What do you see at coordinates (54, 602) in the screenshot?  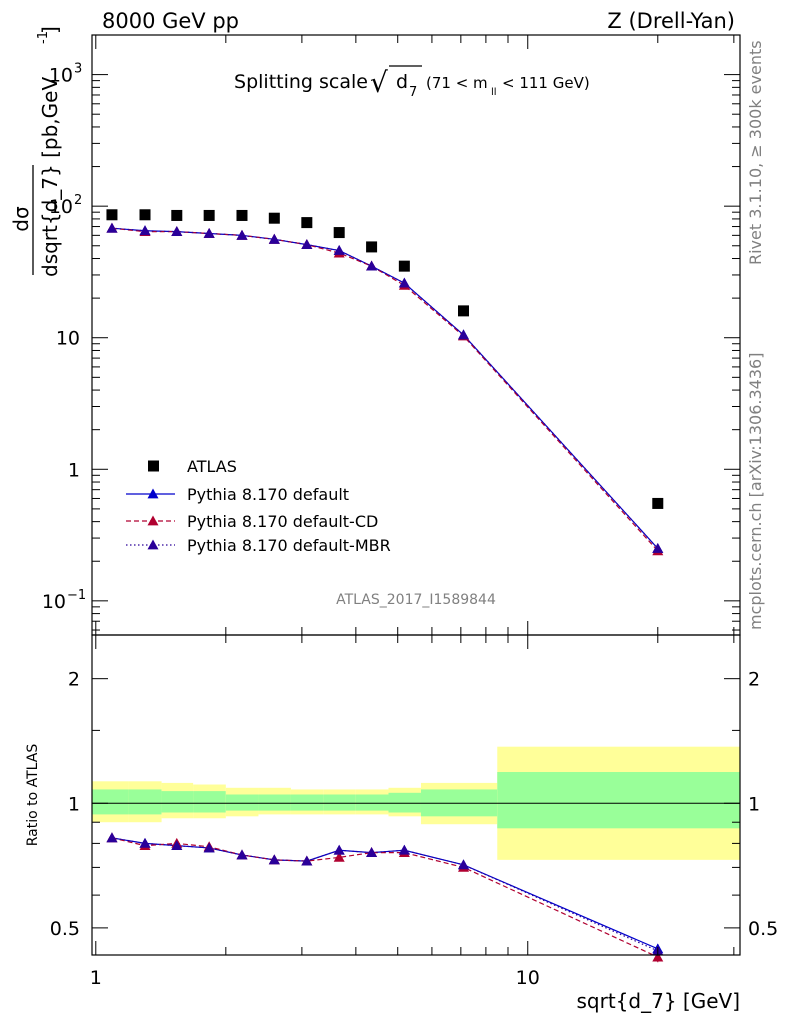 I see `main-y-tick-label-0: 10` at bounding box center [54, 602].